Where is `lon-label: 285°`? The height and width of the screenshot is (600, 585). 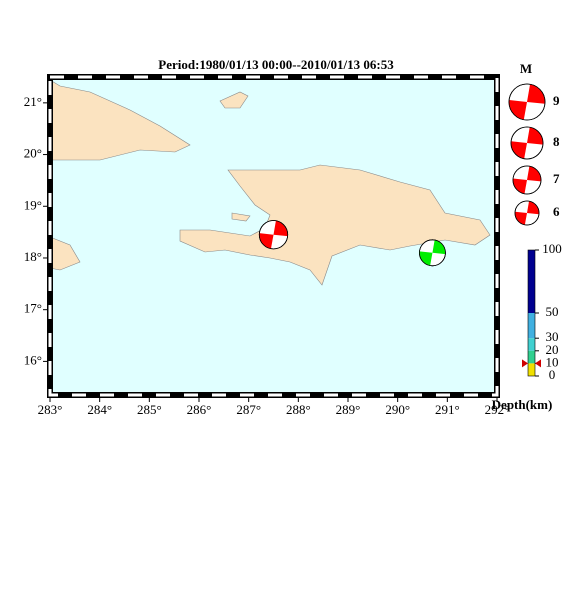
lon-label: 285° is located at coordinates (149, 409).